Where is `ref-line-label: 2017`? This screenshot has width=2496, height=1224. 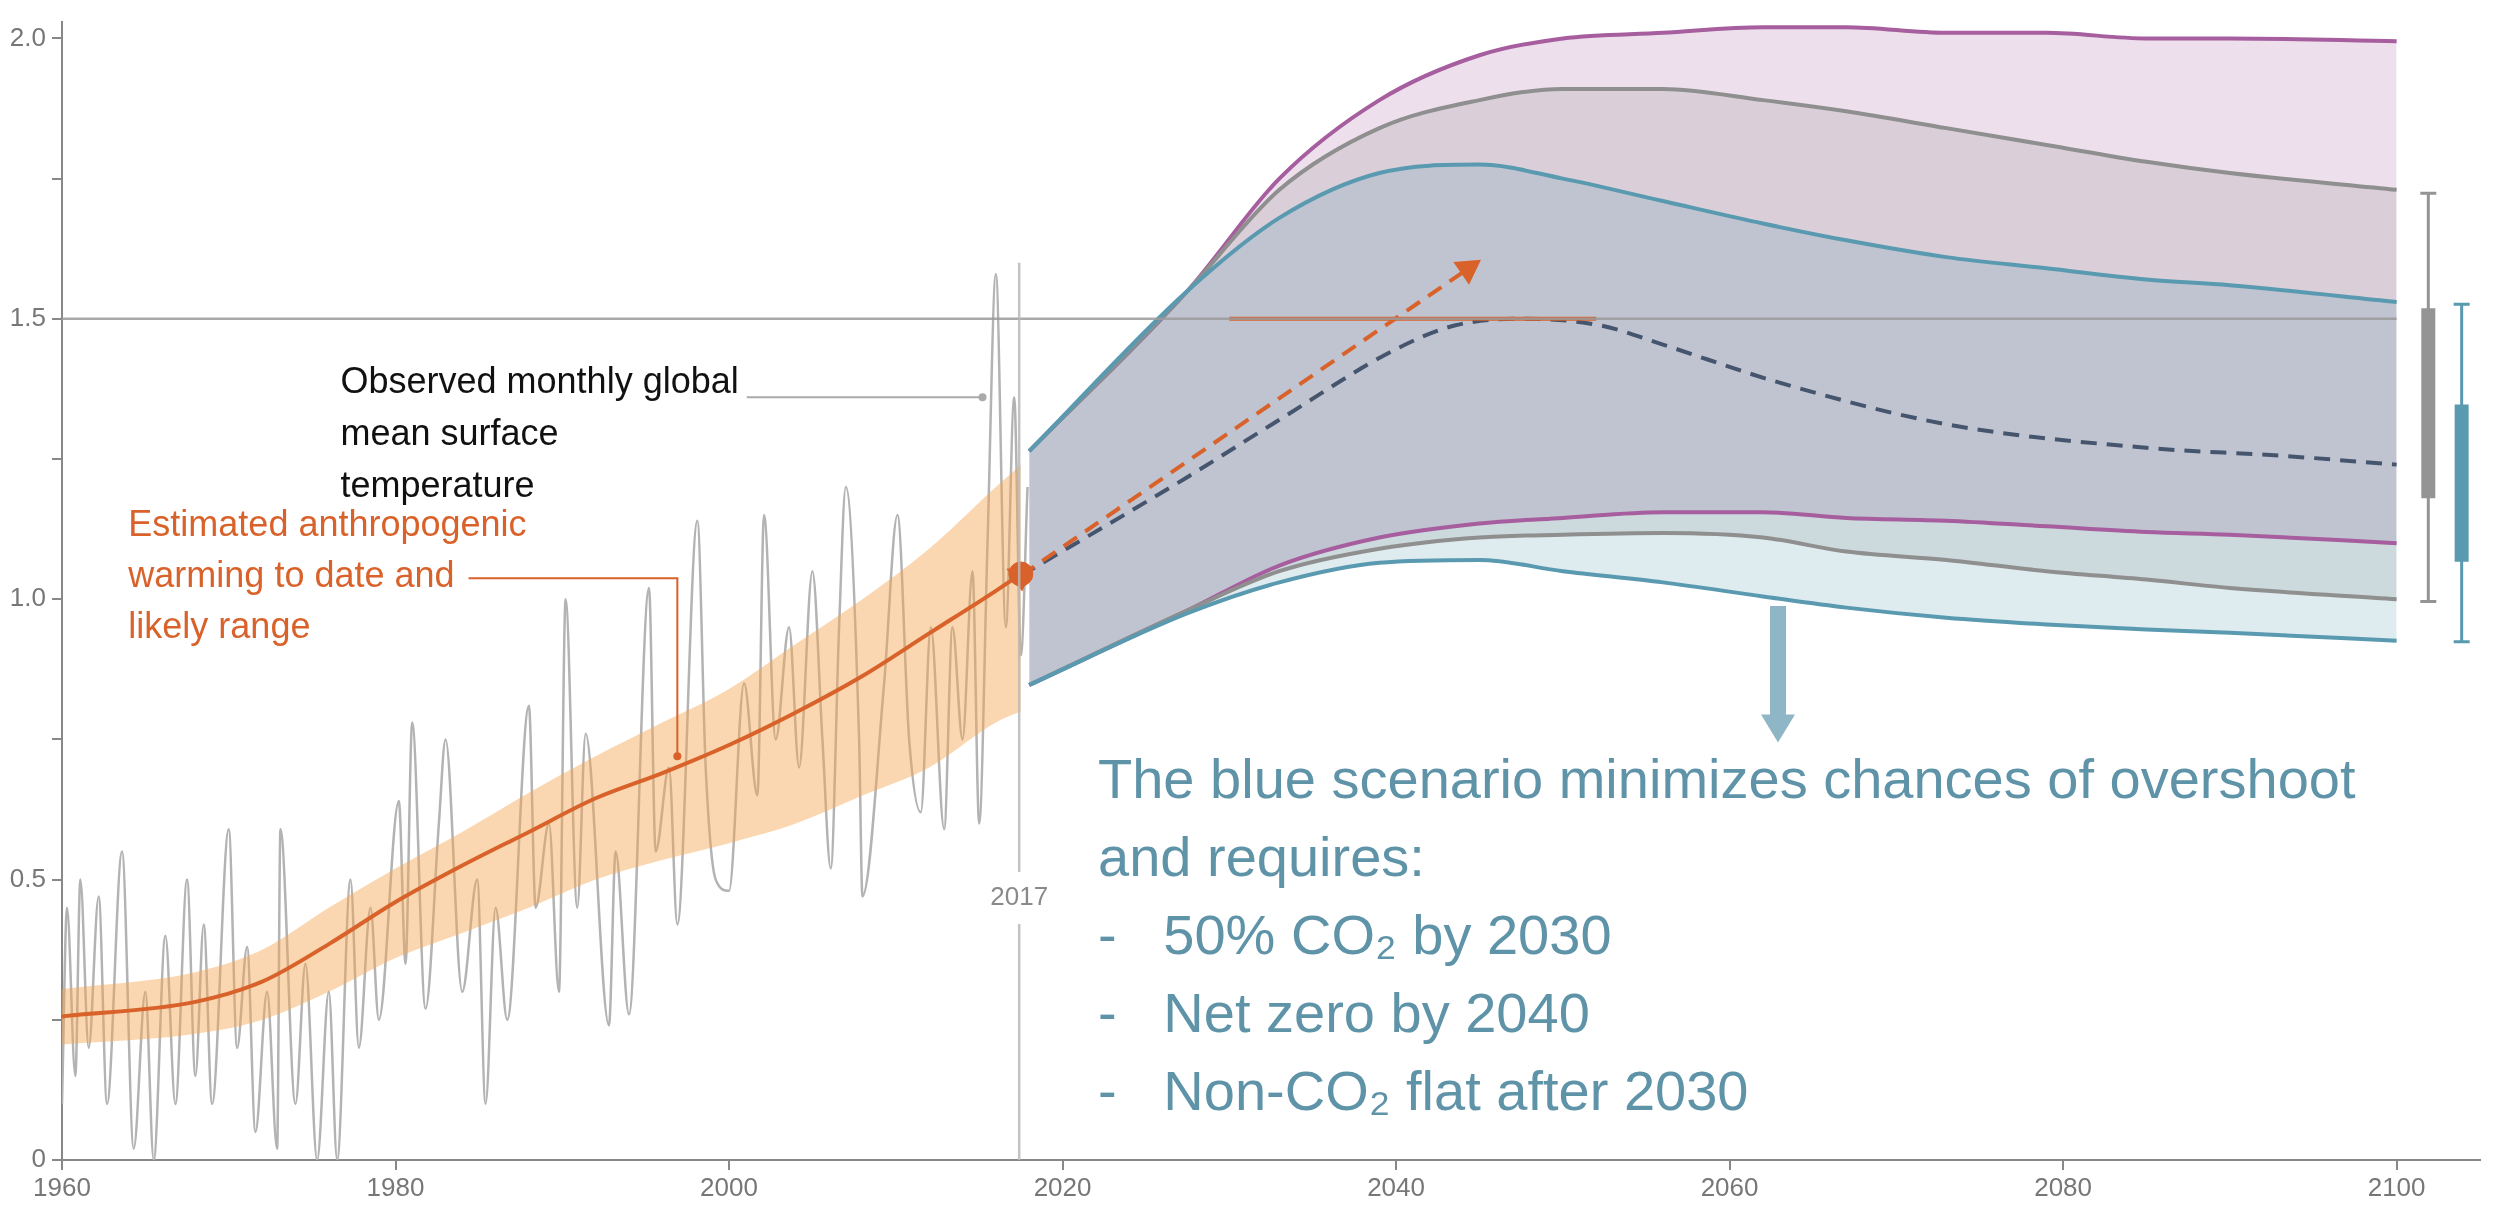
ref-line-label: 2017 is located at coordinates (1019, 896).